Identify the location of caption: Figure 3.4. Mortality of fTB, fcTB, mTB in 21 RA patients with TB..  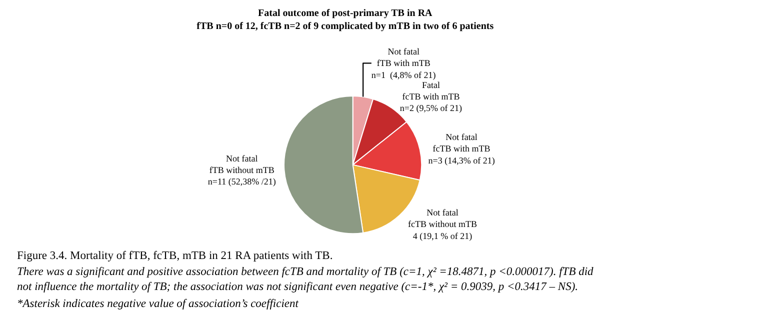
(175, 256).